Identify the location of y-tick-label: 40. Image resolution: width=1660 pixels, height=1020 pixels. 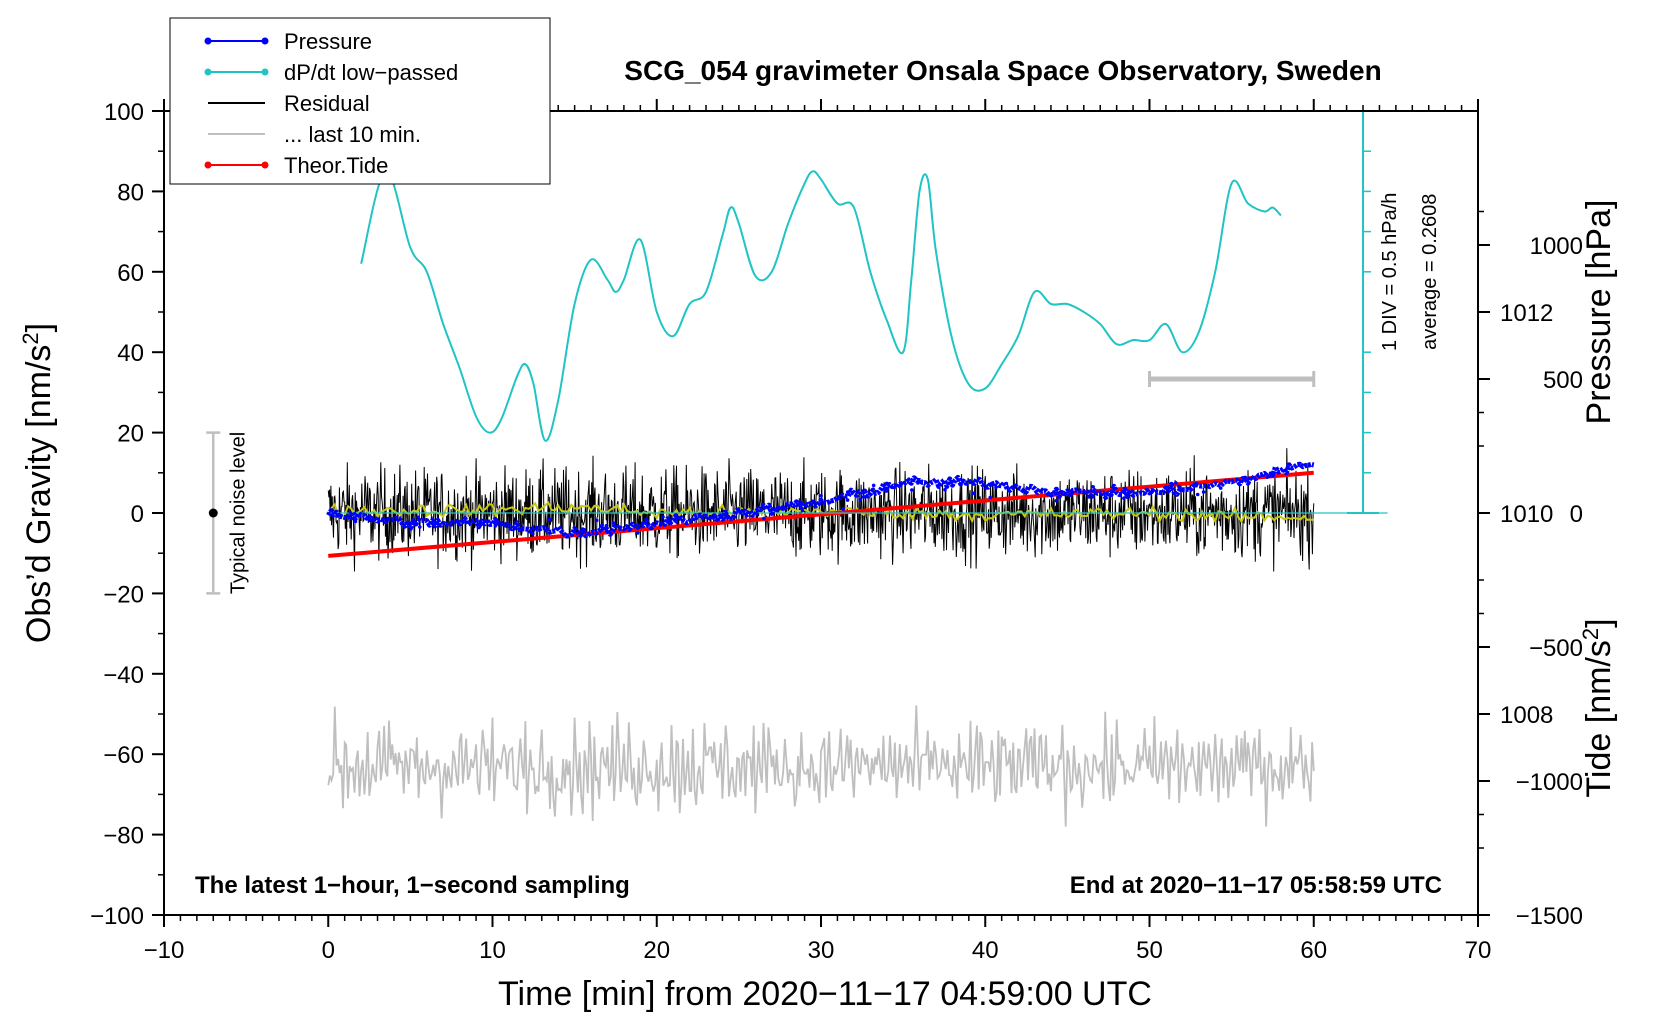
(130, 353).